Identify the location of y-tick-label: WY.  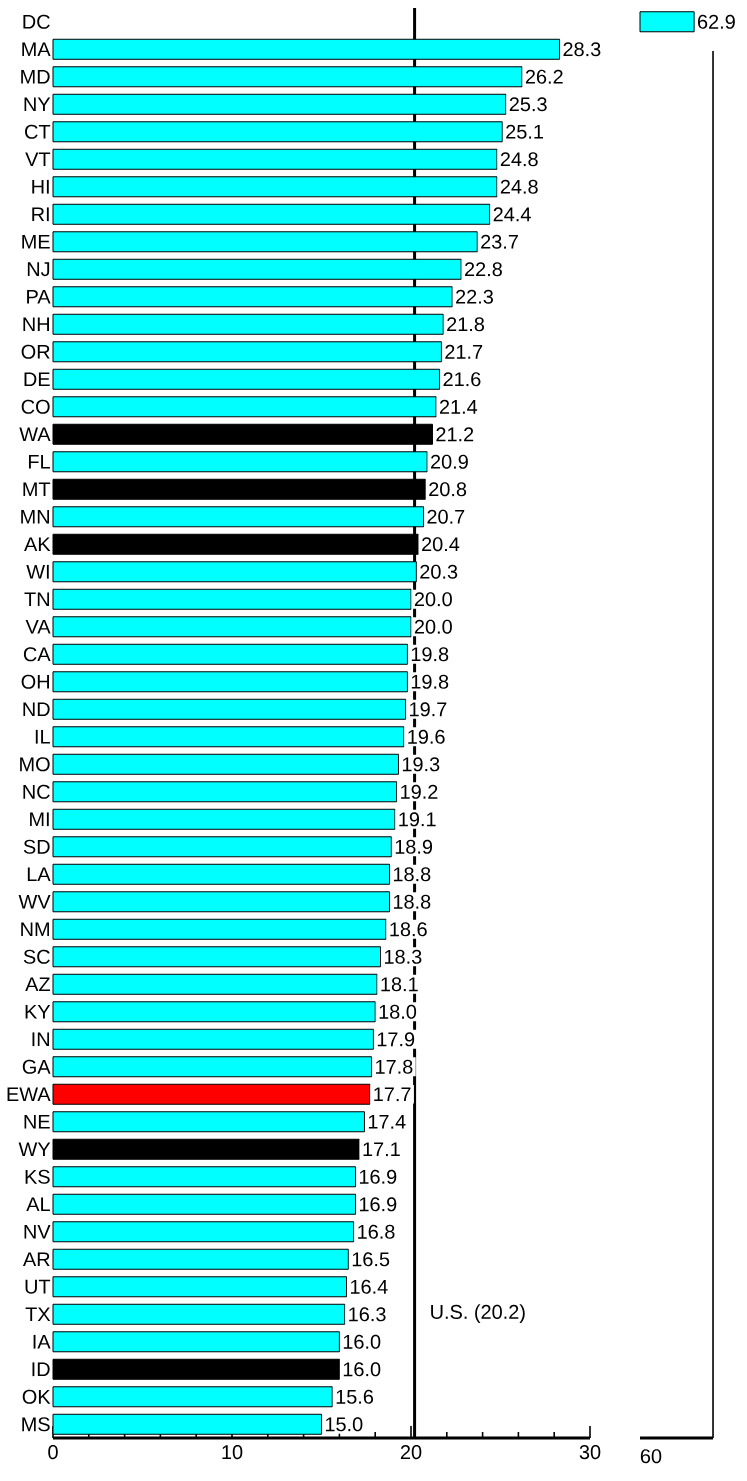
(34, 1149).